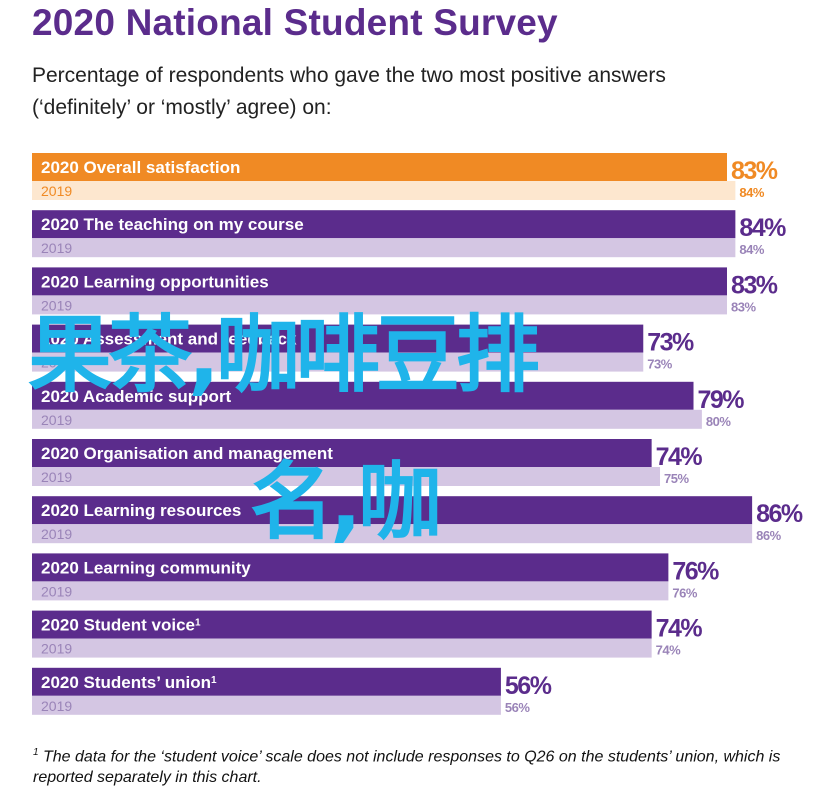  What do you see at coordinates (779, 514) in the screenshot?
I see `value-label-2020: 86%` at bounding box center [779, 514].